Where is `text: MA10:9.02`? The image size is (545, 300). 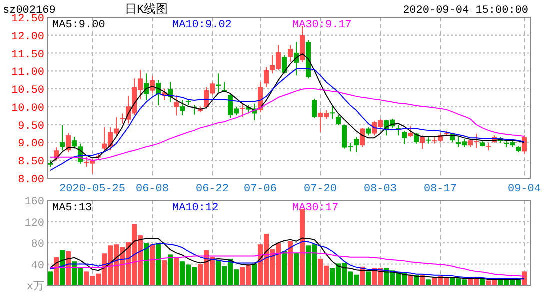 text: MA10:9.02 is located at coordinates (202, 26).